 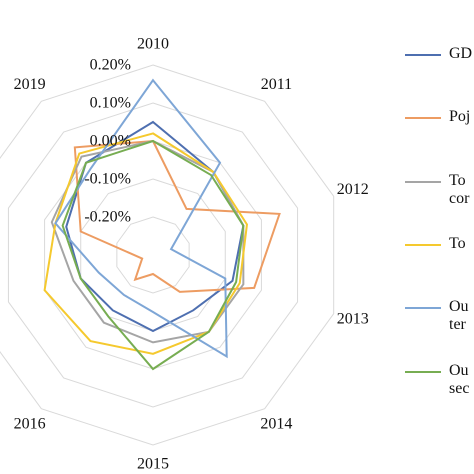 I want to click on legend-label: Poj, so click(x=460, y=116).